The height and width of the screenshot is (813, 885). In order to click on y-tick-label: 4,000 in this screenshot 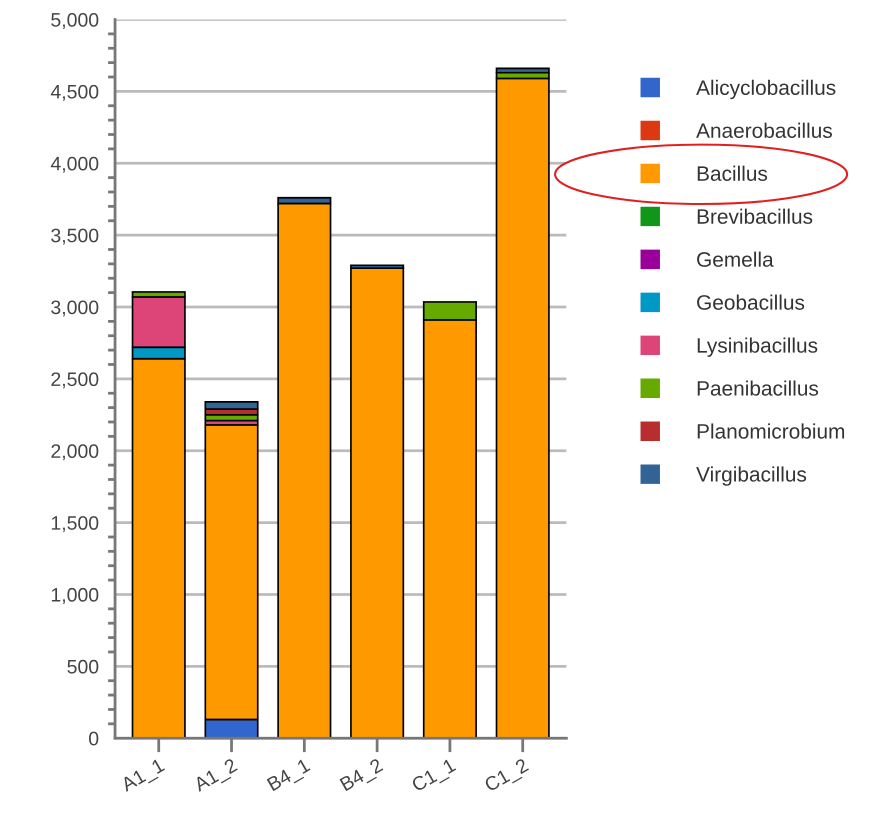, I will do `click(74, 164)`.